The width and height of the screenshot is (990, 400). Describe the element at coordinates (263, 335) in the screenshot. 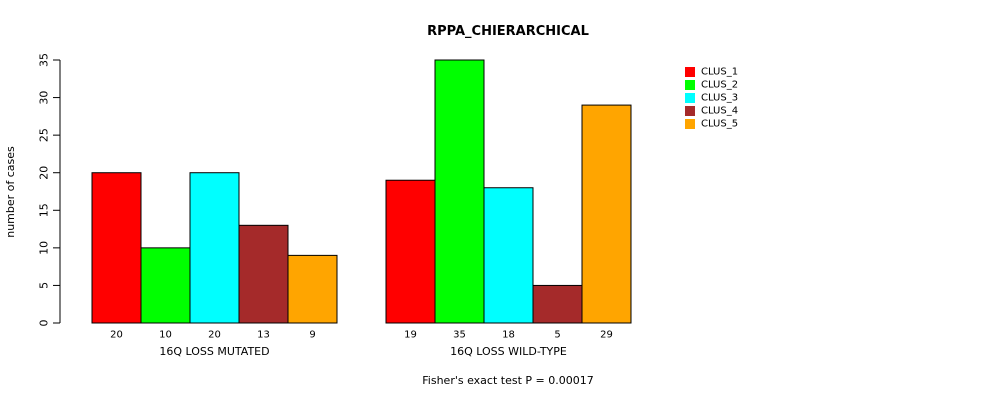

I see `bar-count-label: 13` at that location.